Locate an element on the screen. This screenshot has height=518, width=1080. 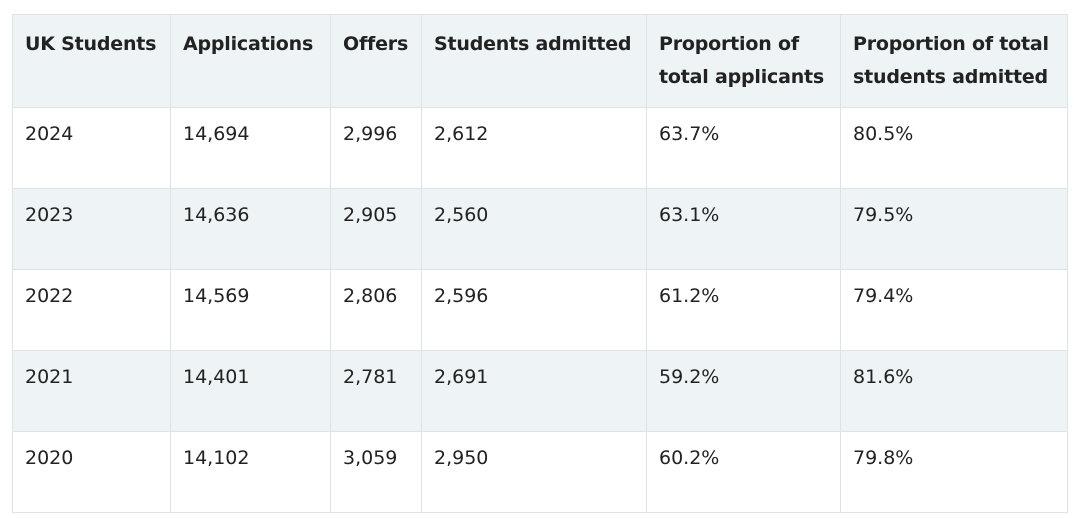
cell-year: 2020 is located at coordinates (91, 472).